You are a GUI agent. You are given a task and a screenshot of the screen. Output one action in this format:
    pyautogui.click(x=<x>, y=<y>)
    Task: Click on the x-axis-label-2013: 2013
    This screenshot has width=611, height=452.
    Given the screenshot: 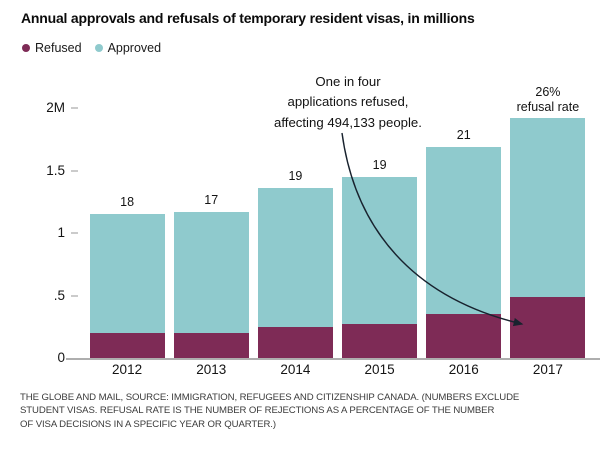 What is the action you would take?
    pyautogui.click(x=211, y=369)
    